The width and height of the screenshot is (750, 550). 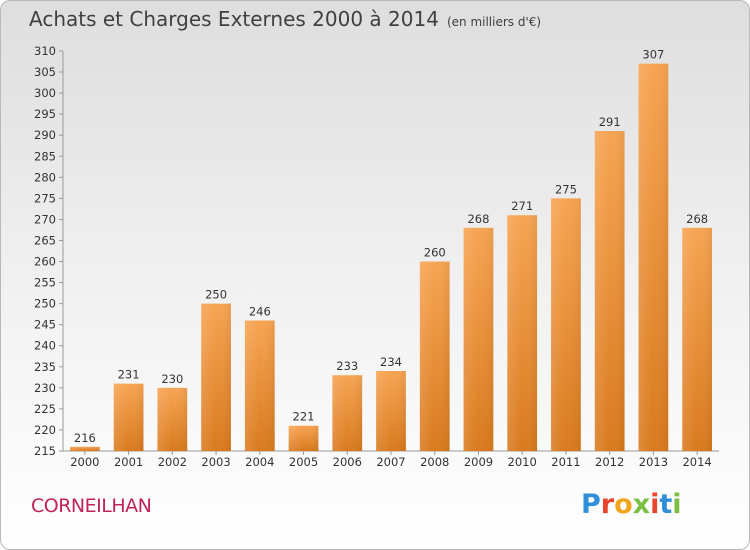 What do you see at coordinates (128, 462) in the screenshot?
I see `x-tick-label: 2001` at bounding box center [128, 462].